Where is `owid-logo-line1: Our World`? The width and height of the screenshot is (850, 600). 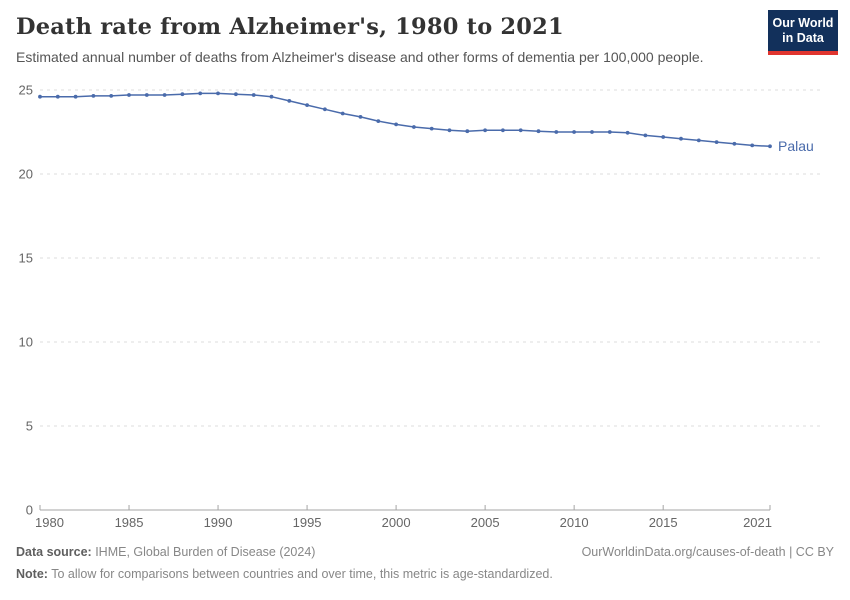
owid-logo-line1: Our World is located at coordinates (803, 23).